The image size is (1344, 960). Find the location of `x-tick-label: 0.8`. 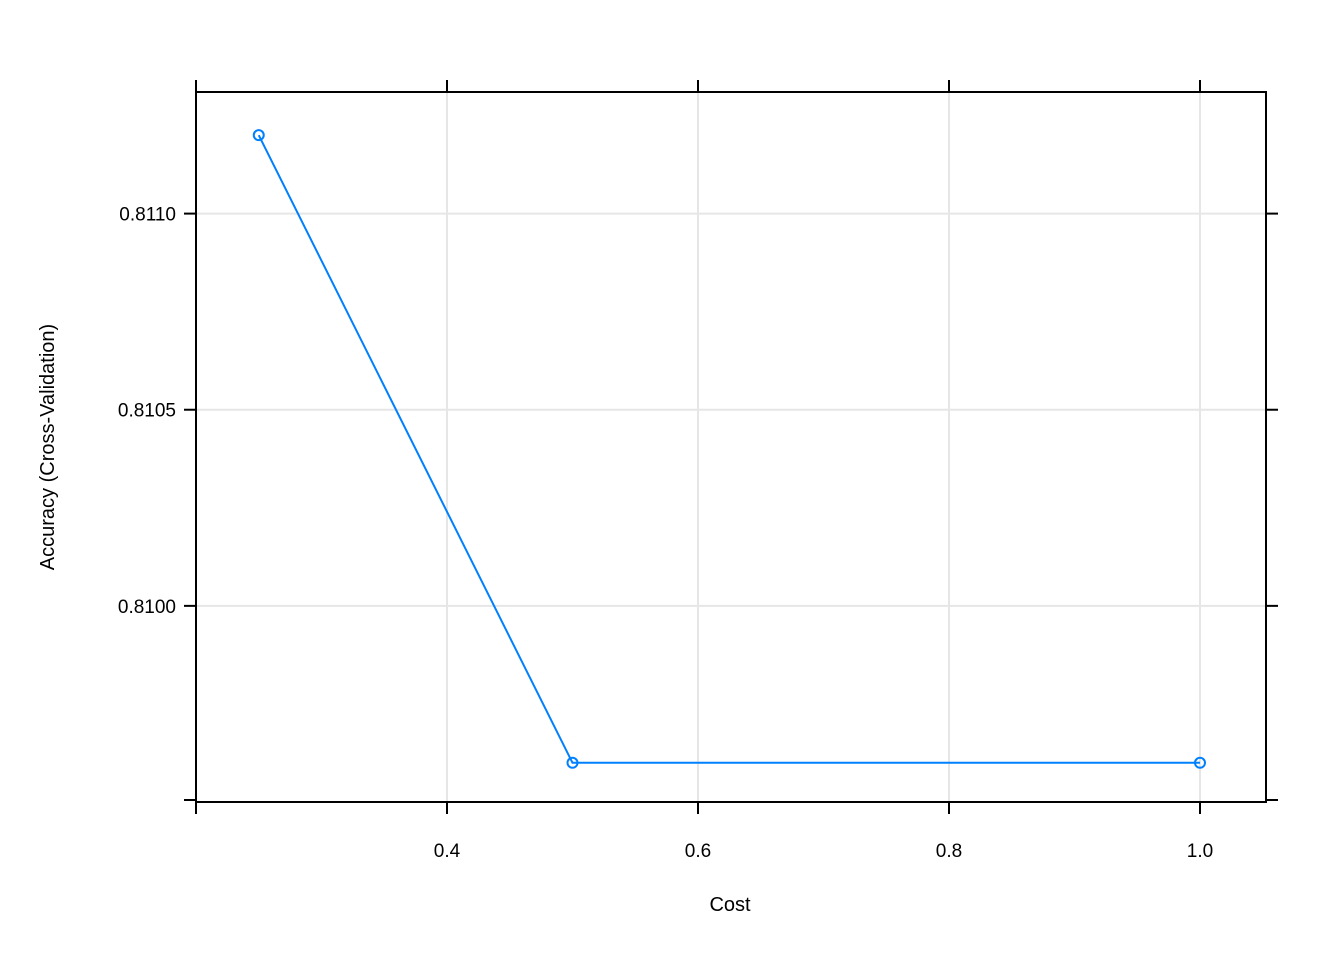

x-tick-label: 0.8 is located at coordinates (949, 851).